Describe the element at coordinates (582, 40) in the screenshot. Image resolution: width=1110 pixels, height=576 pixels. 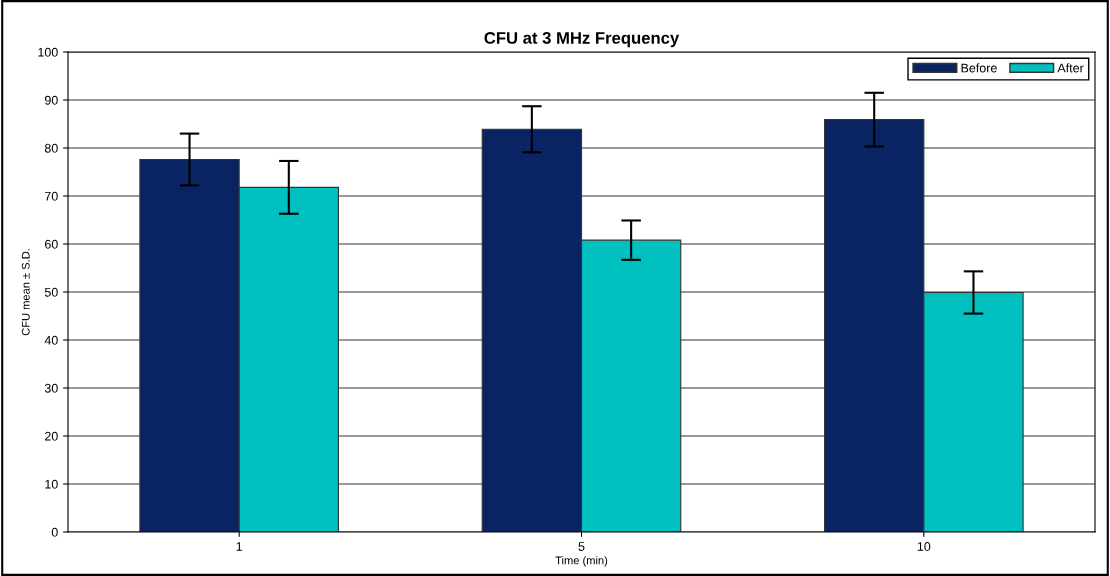
I see `chart-title: CFU at 3 MHz Frequency` at that location.